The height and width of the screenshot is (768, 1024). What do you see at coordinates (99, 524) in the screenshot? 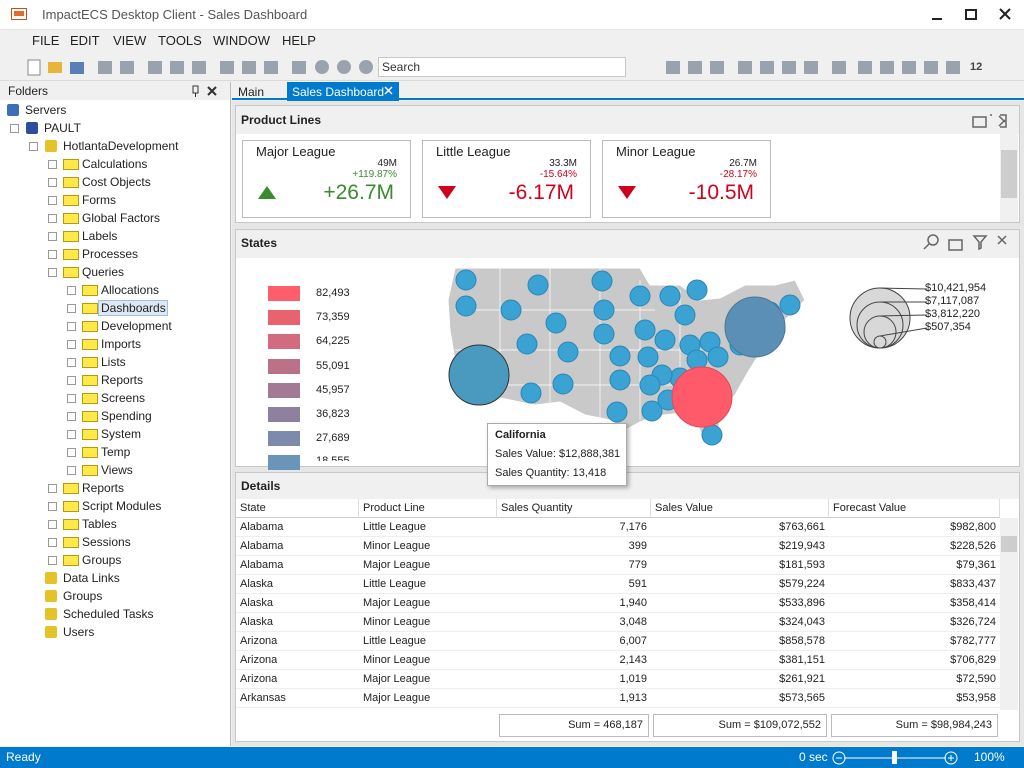
I see `tree-item: Tables` at bounding box center [99, 524].